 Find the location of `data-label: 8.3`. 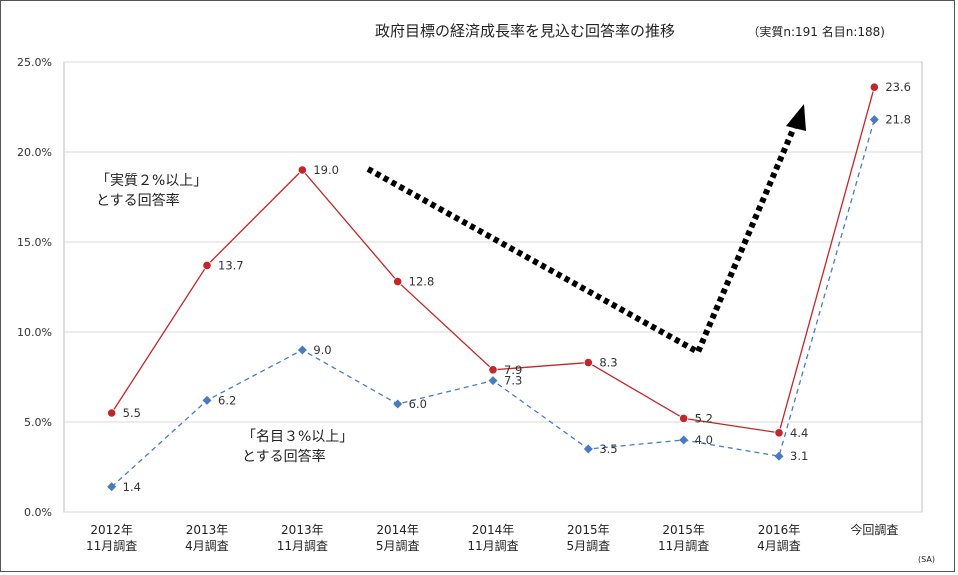

data-label: 8.3 is located at coordinates (608, 363).